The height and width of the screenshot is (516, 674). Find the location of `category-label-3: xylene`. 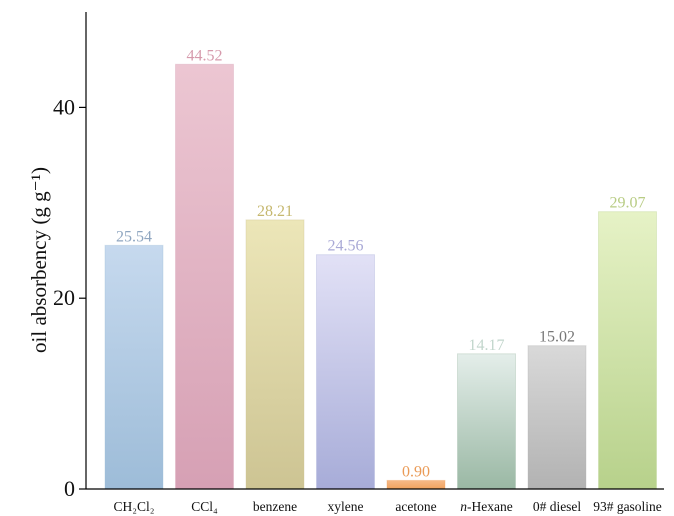

category-label-3: xylene is located at coordinates (346, 506).